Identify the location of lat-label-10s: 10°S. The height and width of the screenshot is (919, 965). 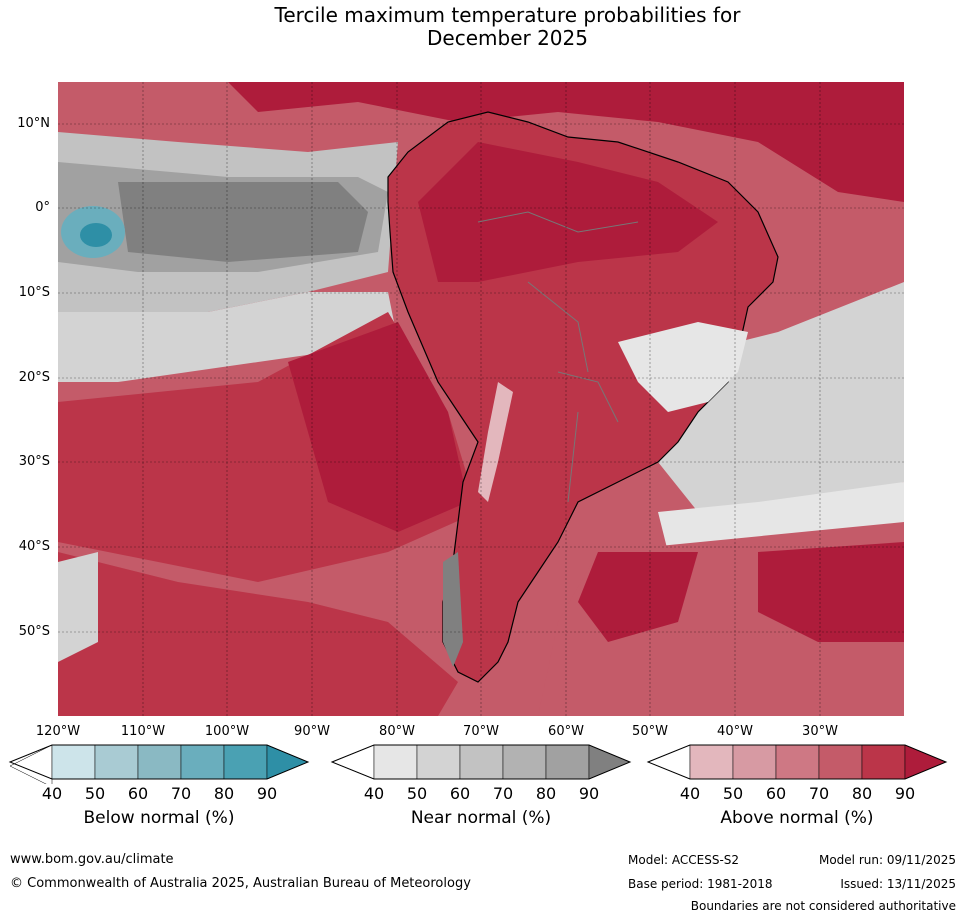
(34, 292).